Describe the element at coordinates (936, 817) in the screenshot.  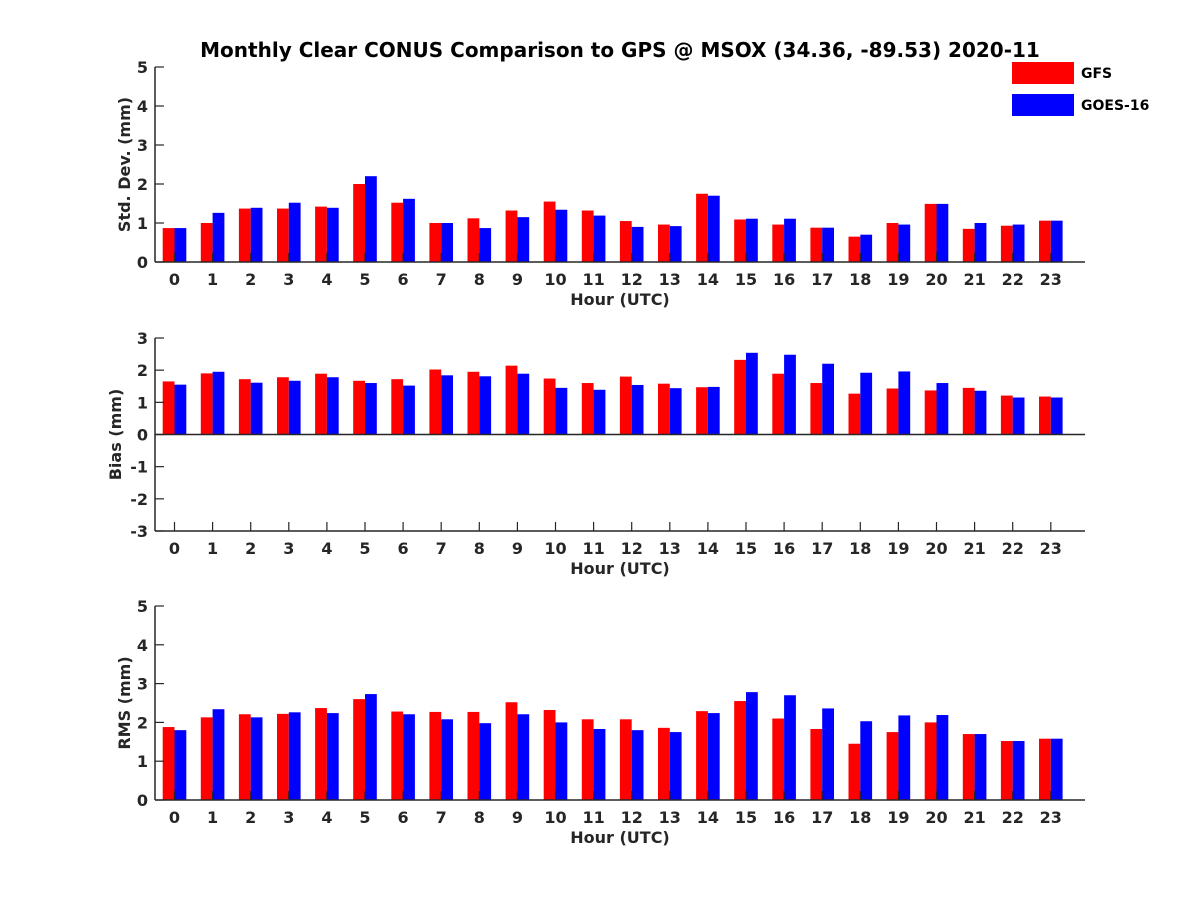
I see `x-tick-label: 20` at that location.